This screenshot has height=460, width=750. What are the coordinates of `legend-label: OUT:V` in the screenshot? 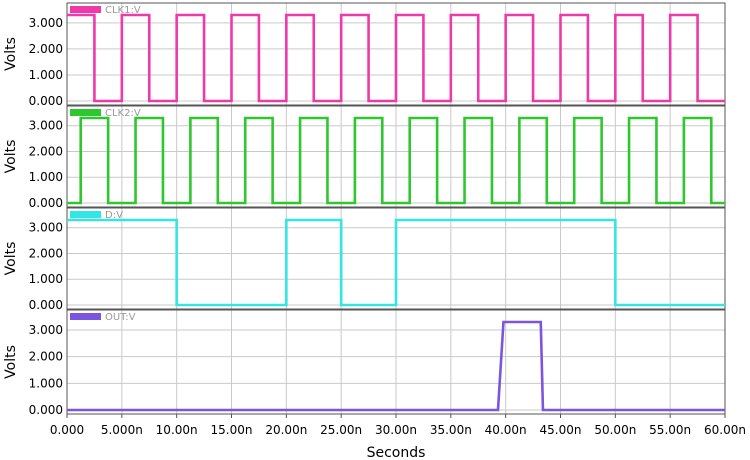 It's located at (120, 317).